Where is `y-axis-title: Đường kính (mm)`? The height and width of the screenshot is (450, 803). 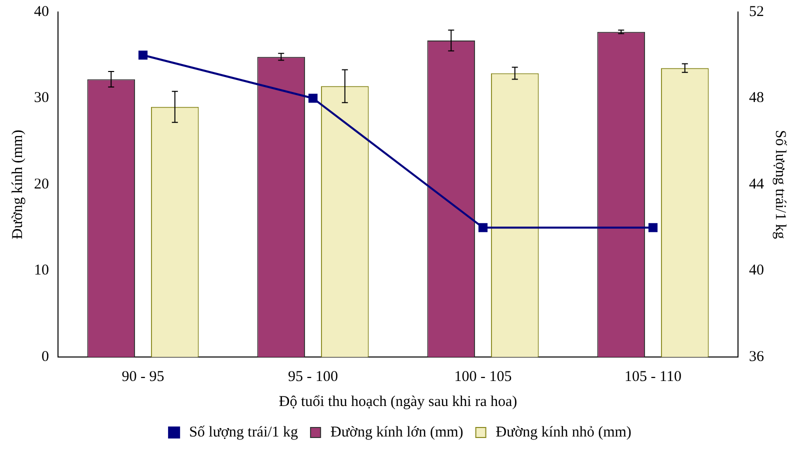
y-axis-title: Đường kính (mm) is located at coordinates (18, 185).